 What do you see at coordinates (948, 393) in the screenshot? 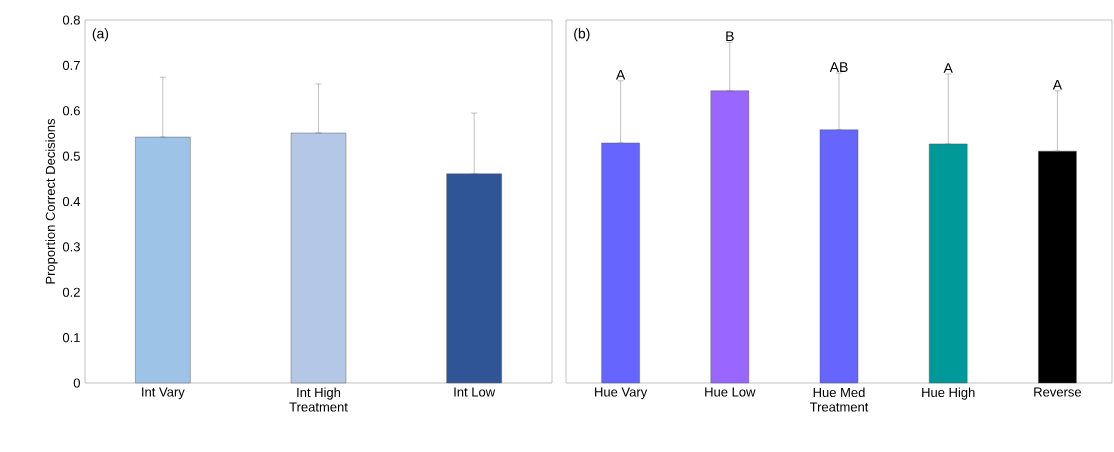
I see `x-tick-label: Hue High` at bounding box center [948, 393].